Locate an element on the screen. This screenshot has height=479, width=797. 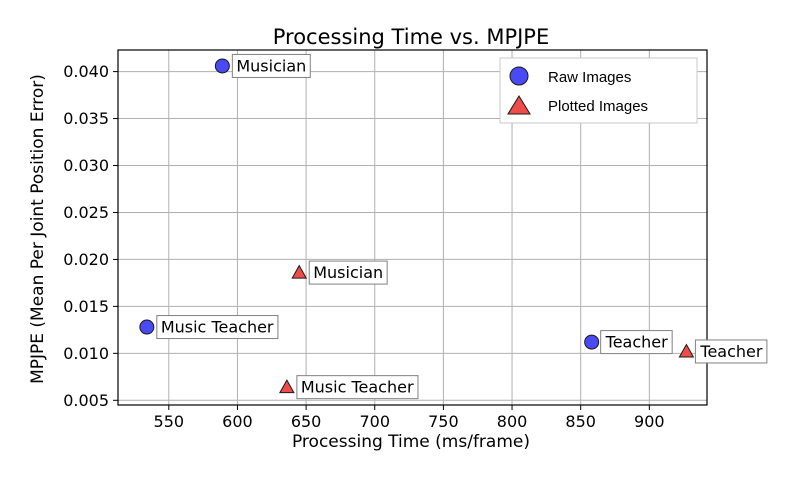
y-tick-label: 0.035 is located at coordinates (86, 118).